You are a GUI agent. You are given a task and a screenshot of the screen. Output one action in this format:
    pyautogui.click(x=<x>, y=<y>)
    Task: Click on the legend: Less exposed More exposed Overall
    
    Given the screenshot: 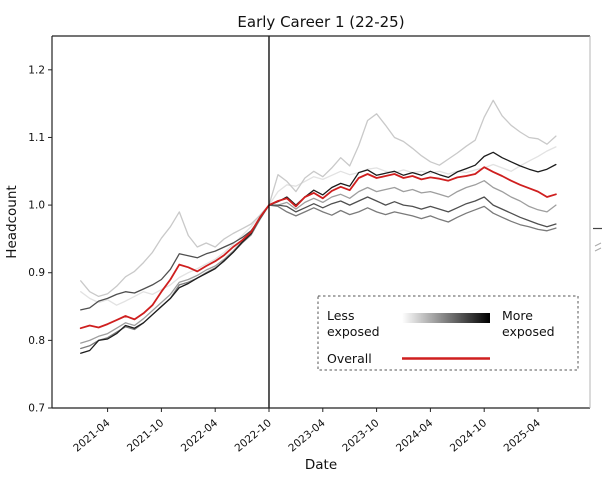 What is the action you would take?
    pyautogui.click(x=448, y=333)
    